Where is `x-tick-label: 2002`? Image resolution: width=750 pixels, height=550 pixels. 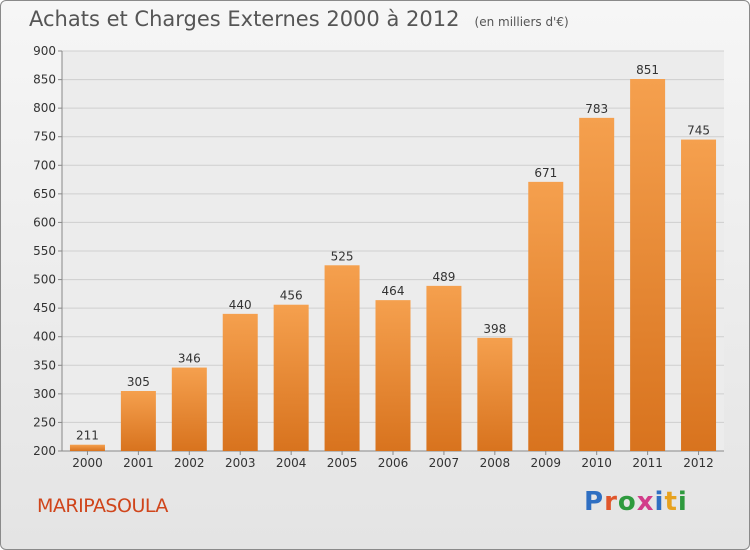 x-tick-label: 2002 is located at coordinates (189, 463).